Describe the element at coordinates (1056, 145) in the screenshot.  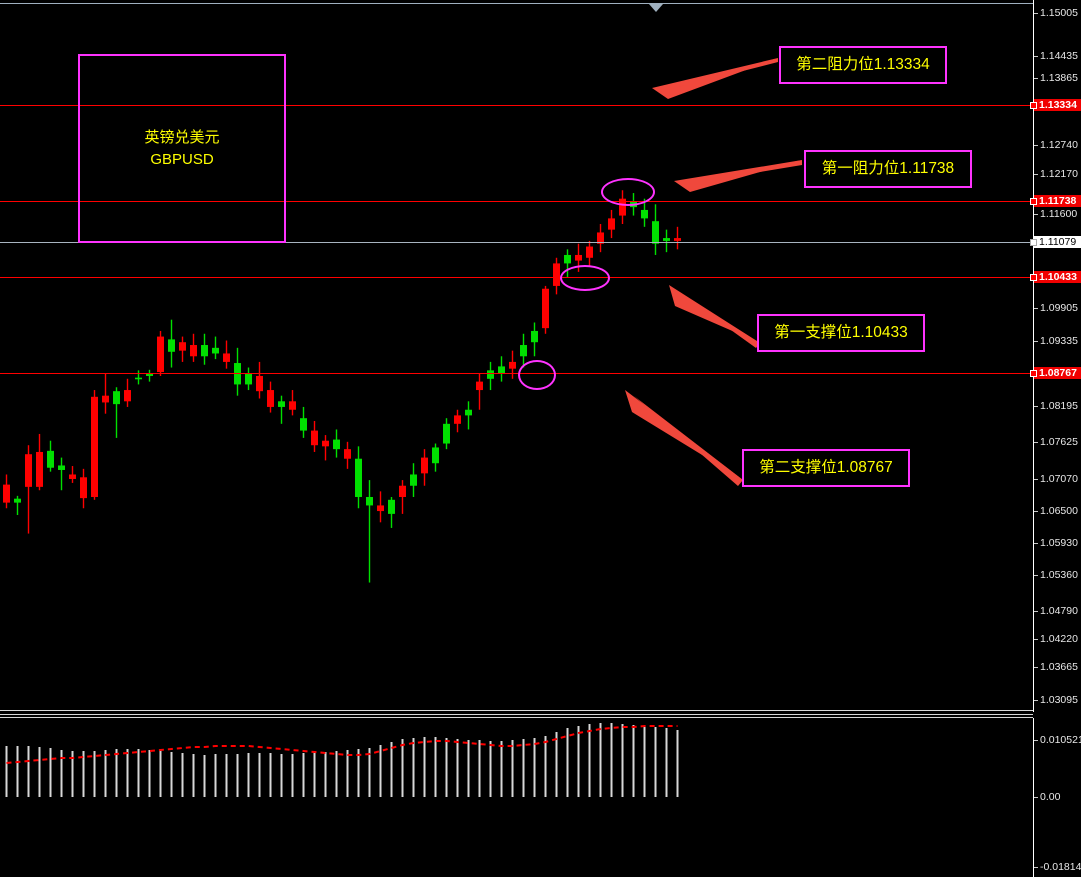
I see `price-tick-1.12740: 1.12740` at that location.